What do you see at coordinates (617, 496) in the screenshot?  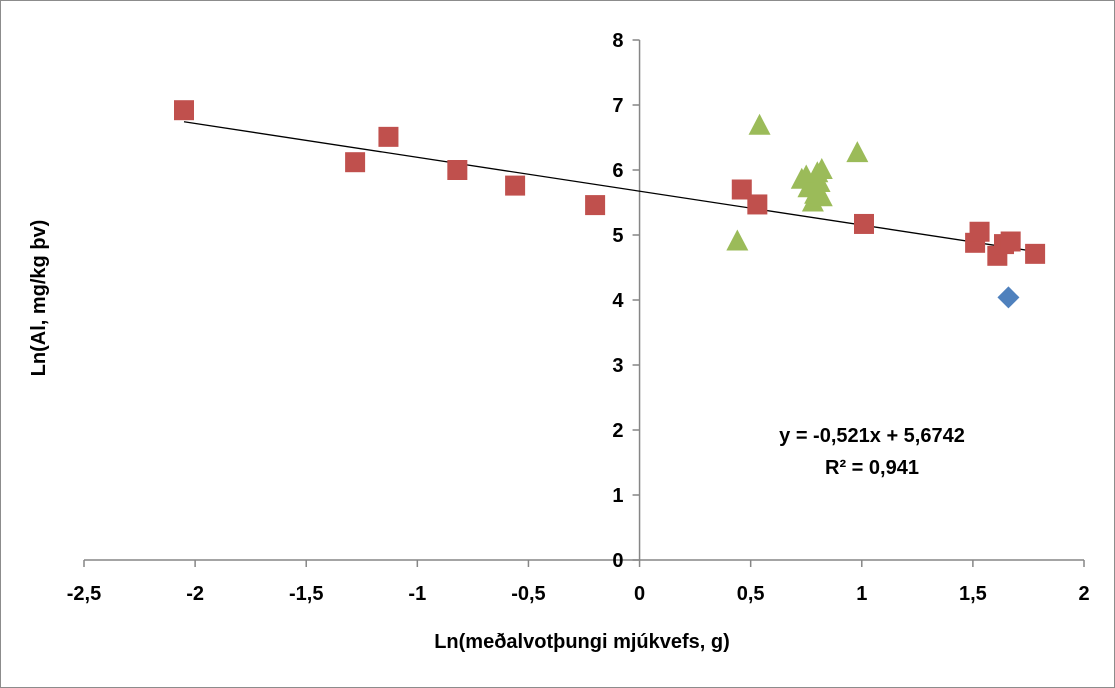 I see `y-tick-label: 1` at bounding box center [617, 496].